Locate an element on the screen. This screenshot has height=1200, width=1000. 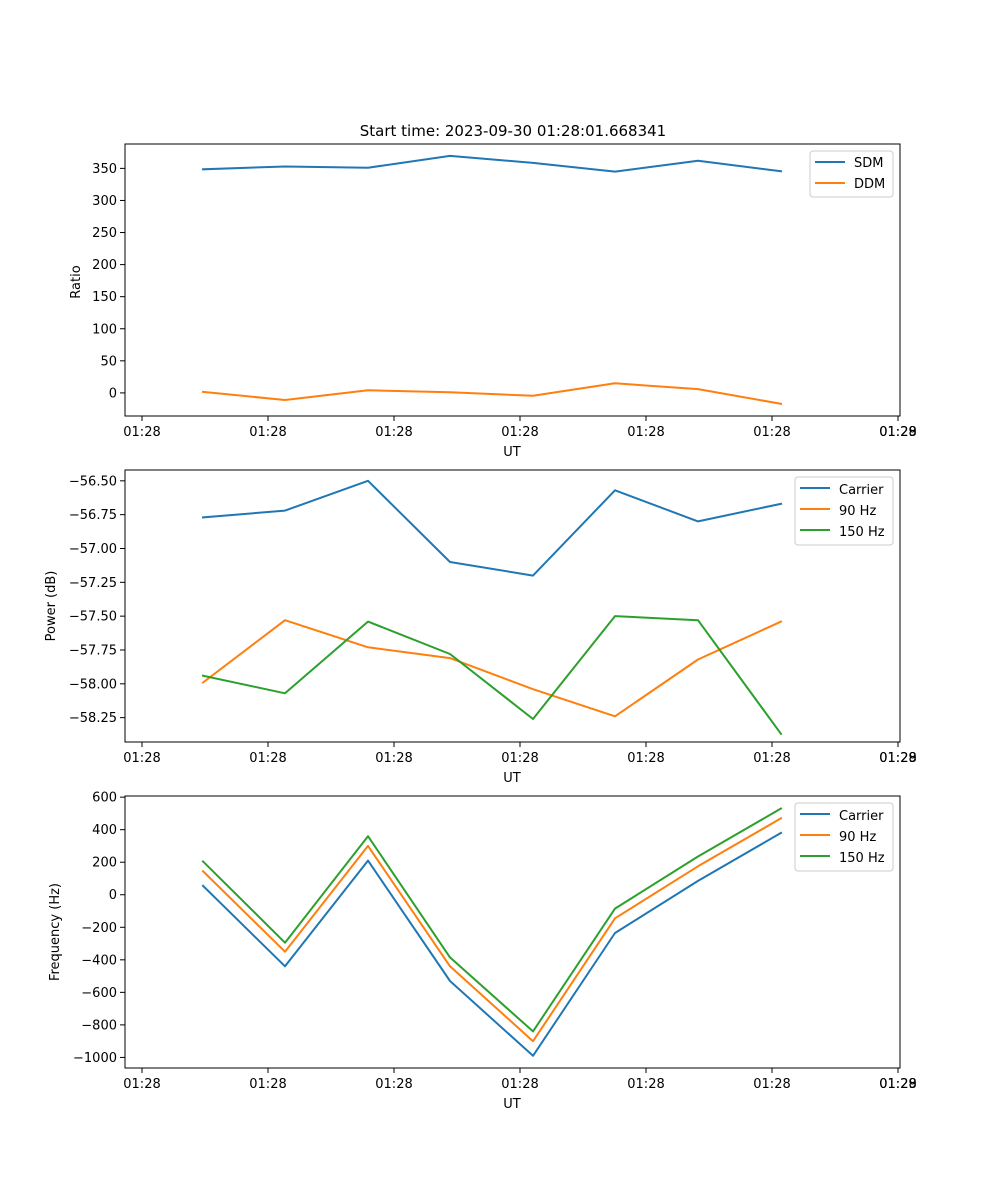
frequency-series-line-carrier is located at coordinates (492, 944).